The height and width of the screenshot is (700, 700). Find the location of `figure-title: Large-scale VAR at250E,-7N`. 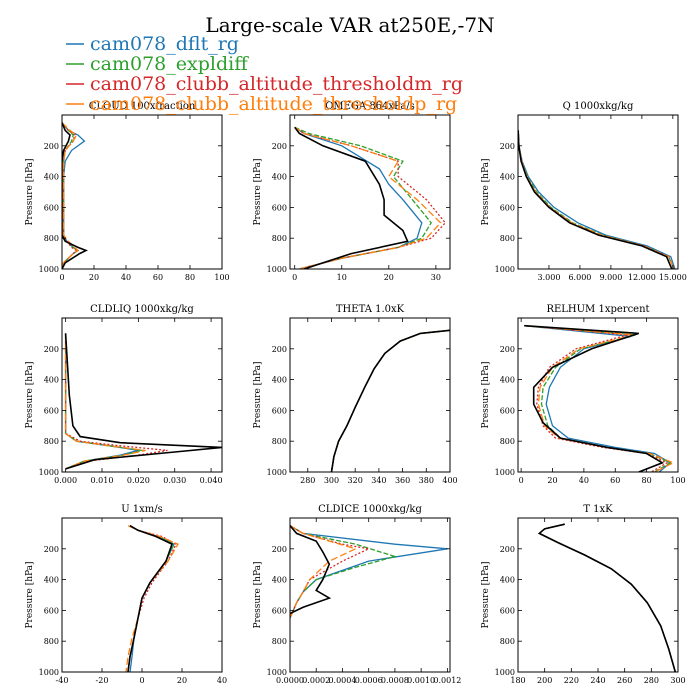

figure-title: Large-scale VAR at250E,-7N is located at coordinates (349, 25).